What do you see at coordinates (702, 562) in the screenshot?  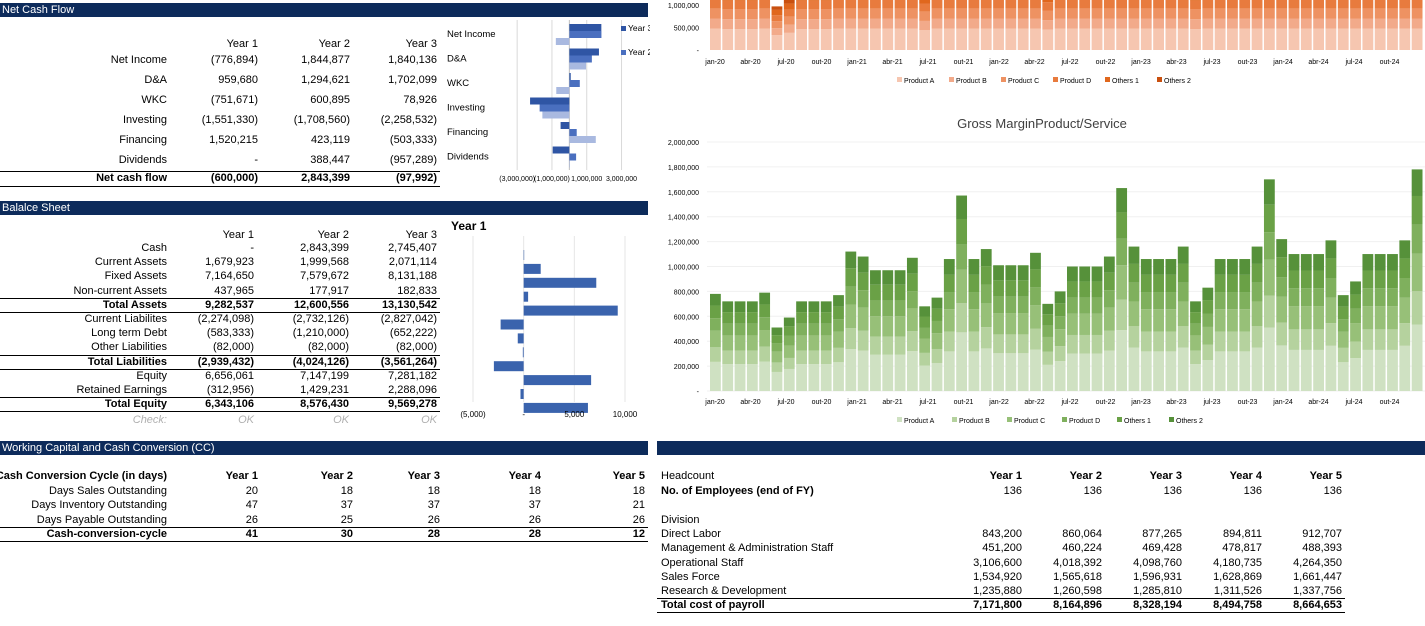 I see `hc-row-label: Operational Staff` at bounding box center [702, 562].